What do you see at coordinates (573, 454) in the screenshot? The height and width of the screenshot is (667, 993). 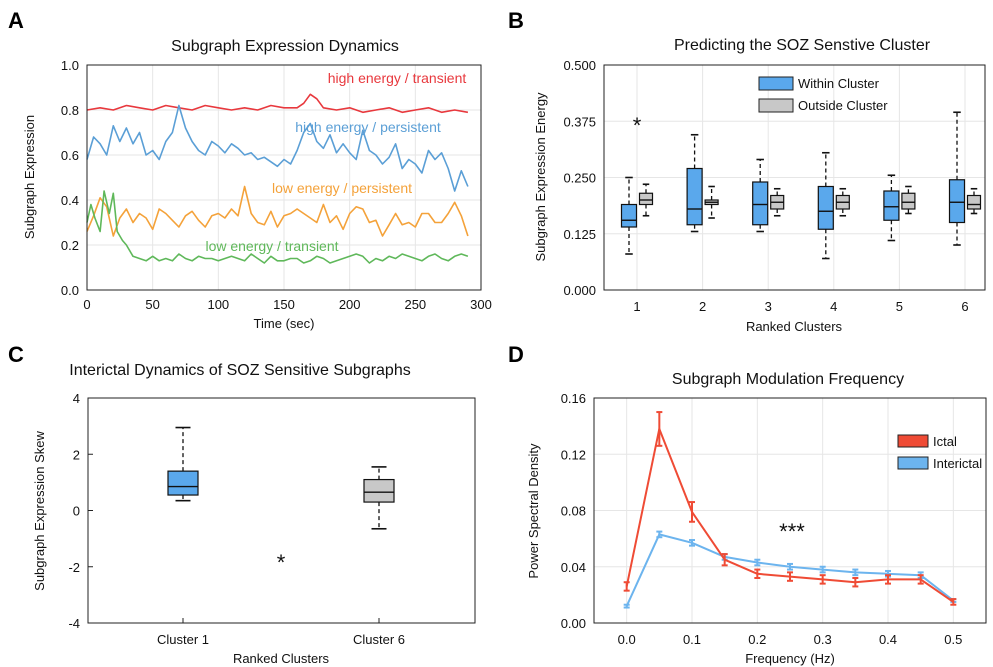 I see `chart-d-ytick-label: 0.12` at bounding box center [573, 454].